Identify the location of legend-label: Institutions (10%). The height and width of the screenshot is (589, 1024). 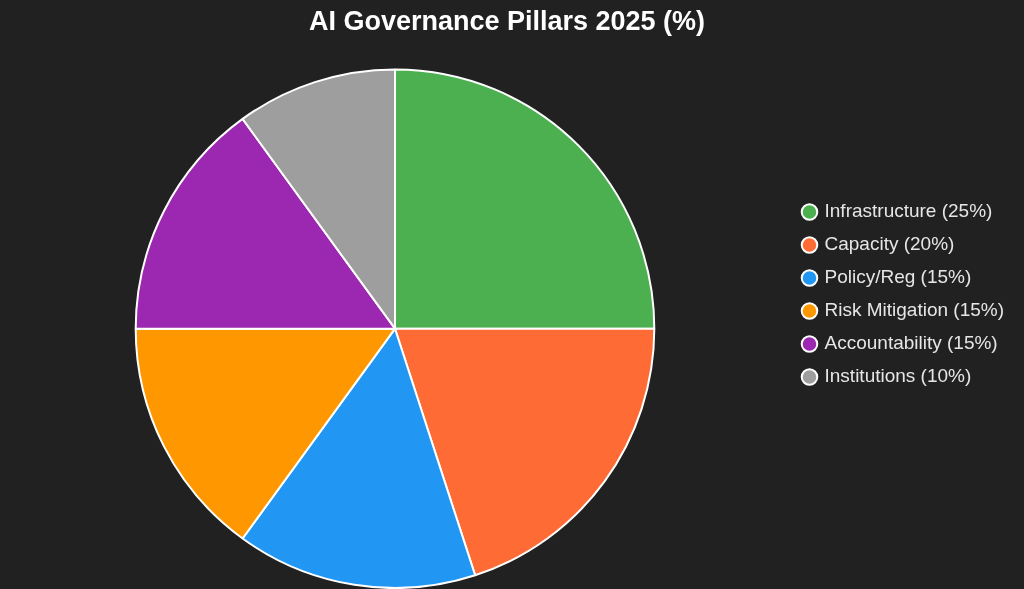
(898, 376).